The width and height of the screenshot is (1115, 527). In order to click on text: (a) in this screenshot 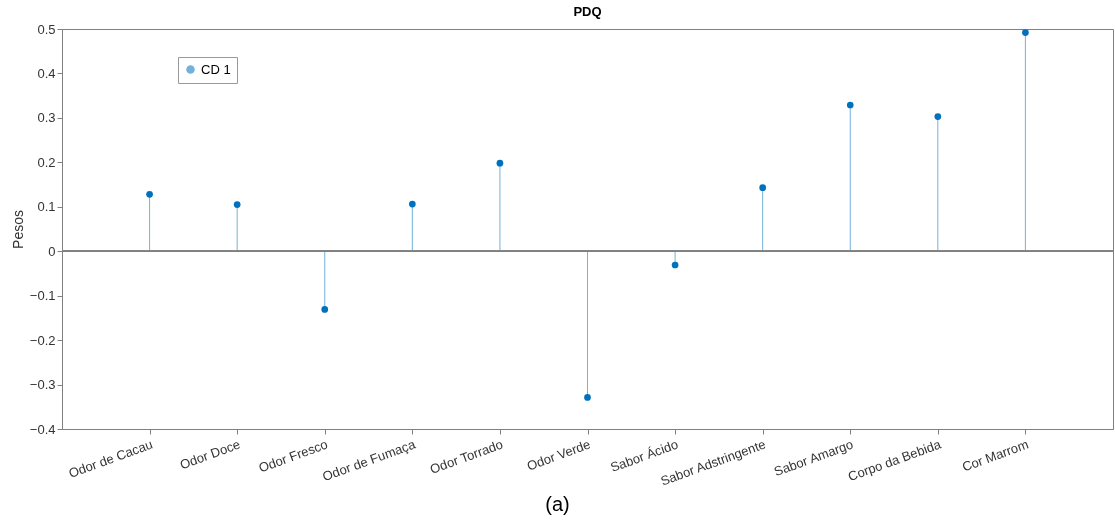, I will do `click(557, 504)`.